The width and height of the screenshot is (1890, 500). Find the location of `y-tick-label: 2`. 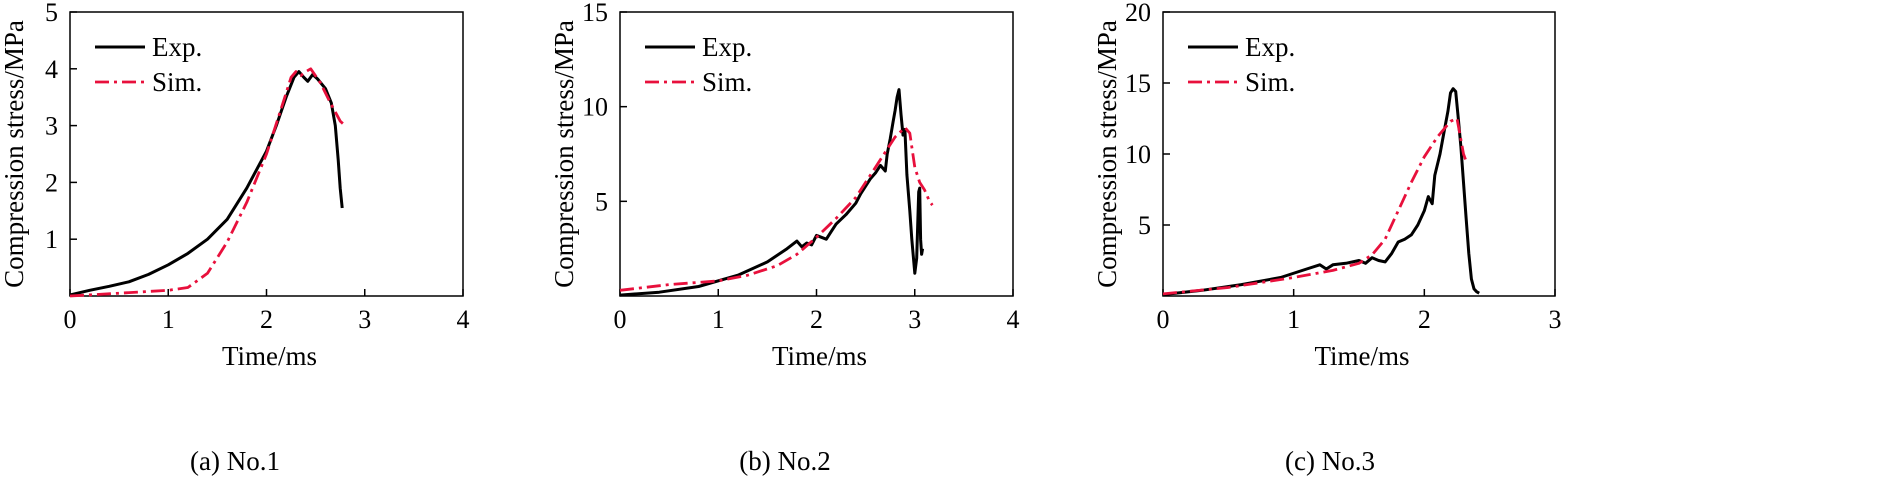

y-tick-label: 2 is located at coordinates (51, 182).